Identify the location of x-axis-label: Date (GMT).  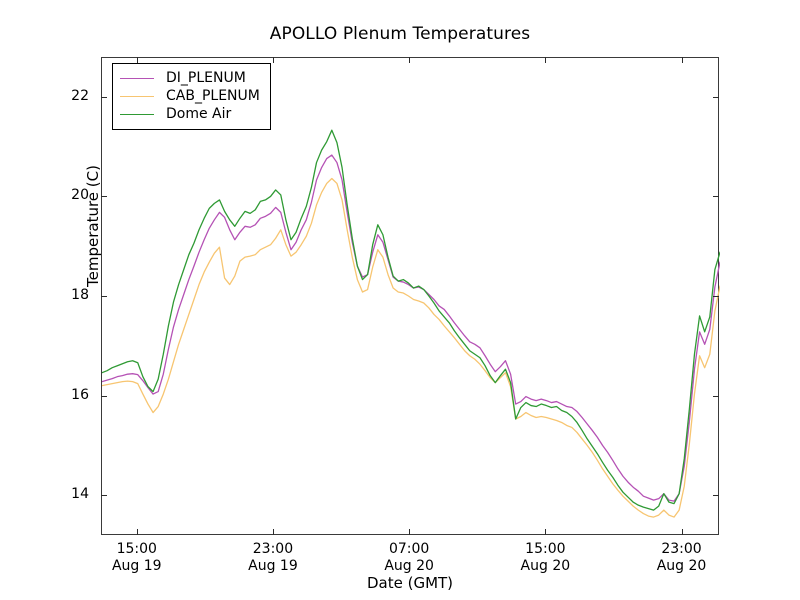
(410, 583).